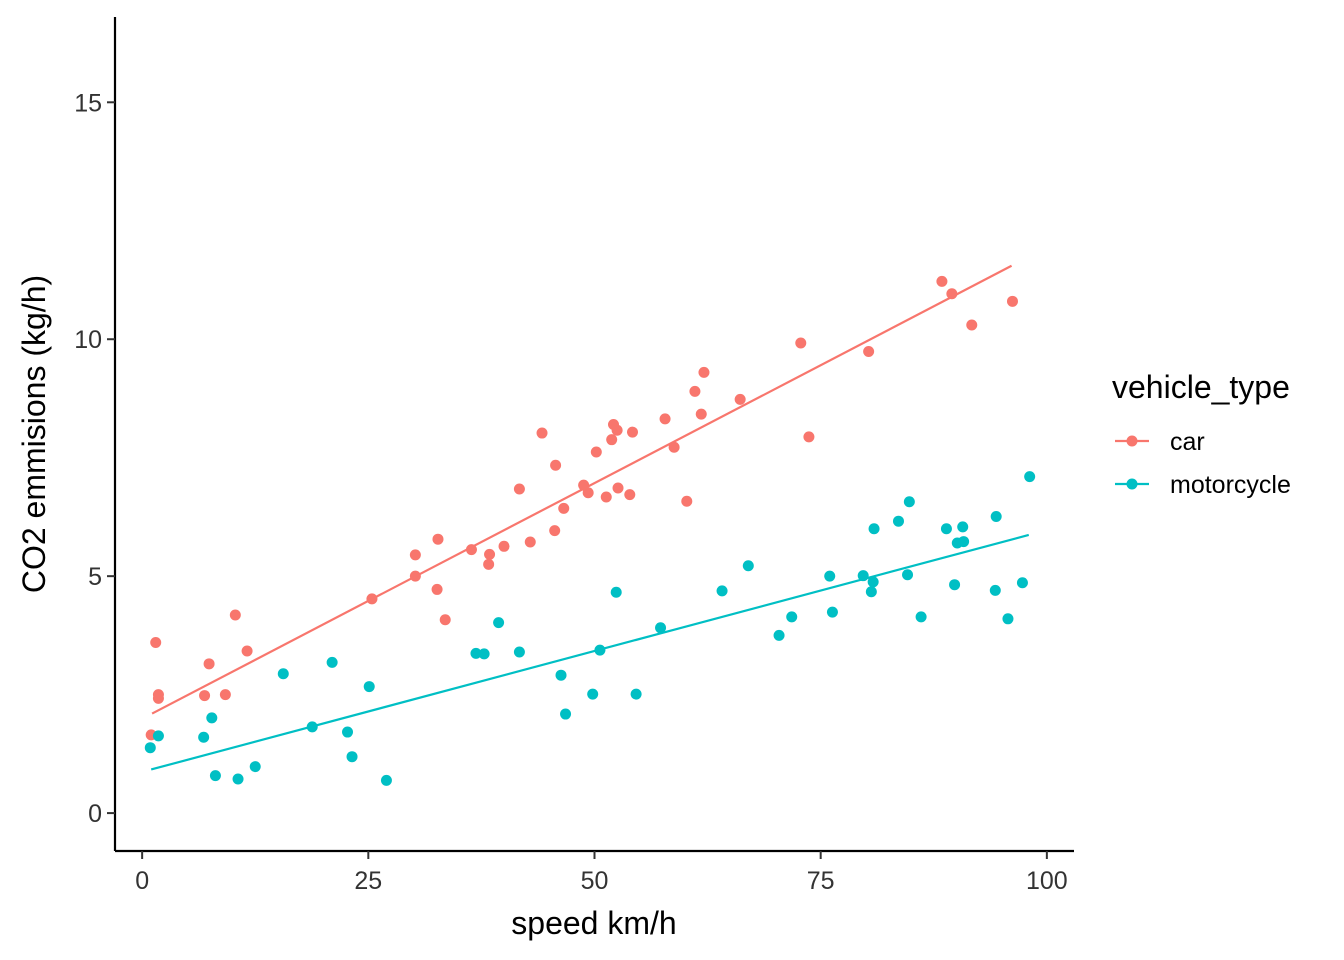 The image size is (1344, 960). I want to click on x-tick-label: 0, so click(142, 881).